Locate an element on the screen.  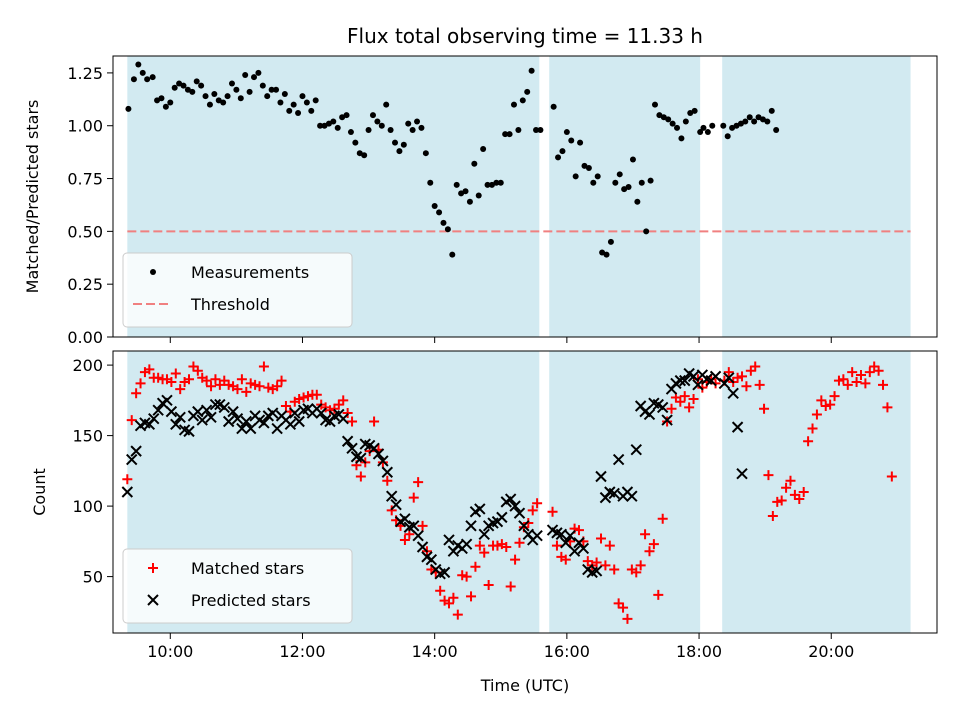
x-tick-label: 16:00 is located at coordinates (567, 651).